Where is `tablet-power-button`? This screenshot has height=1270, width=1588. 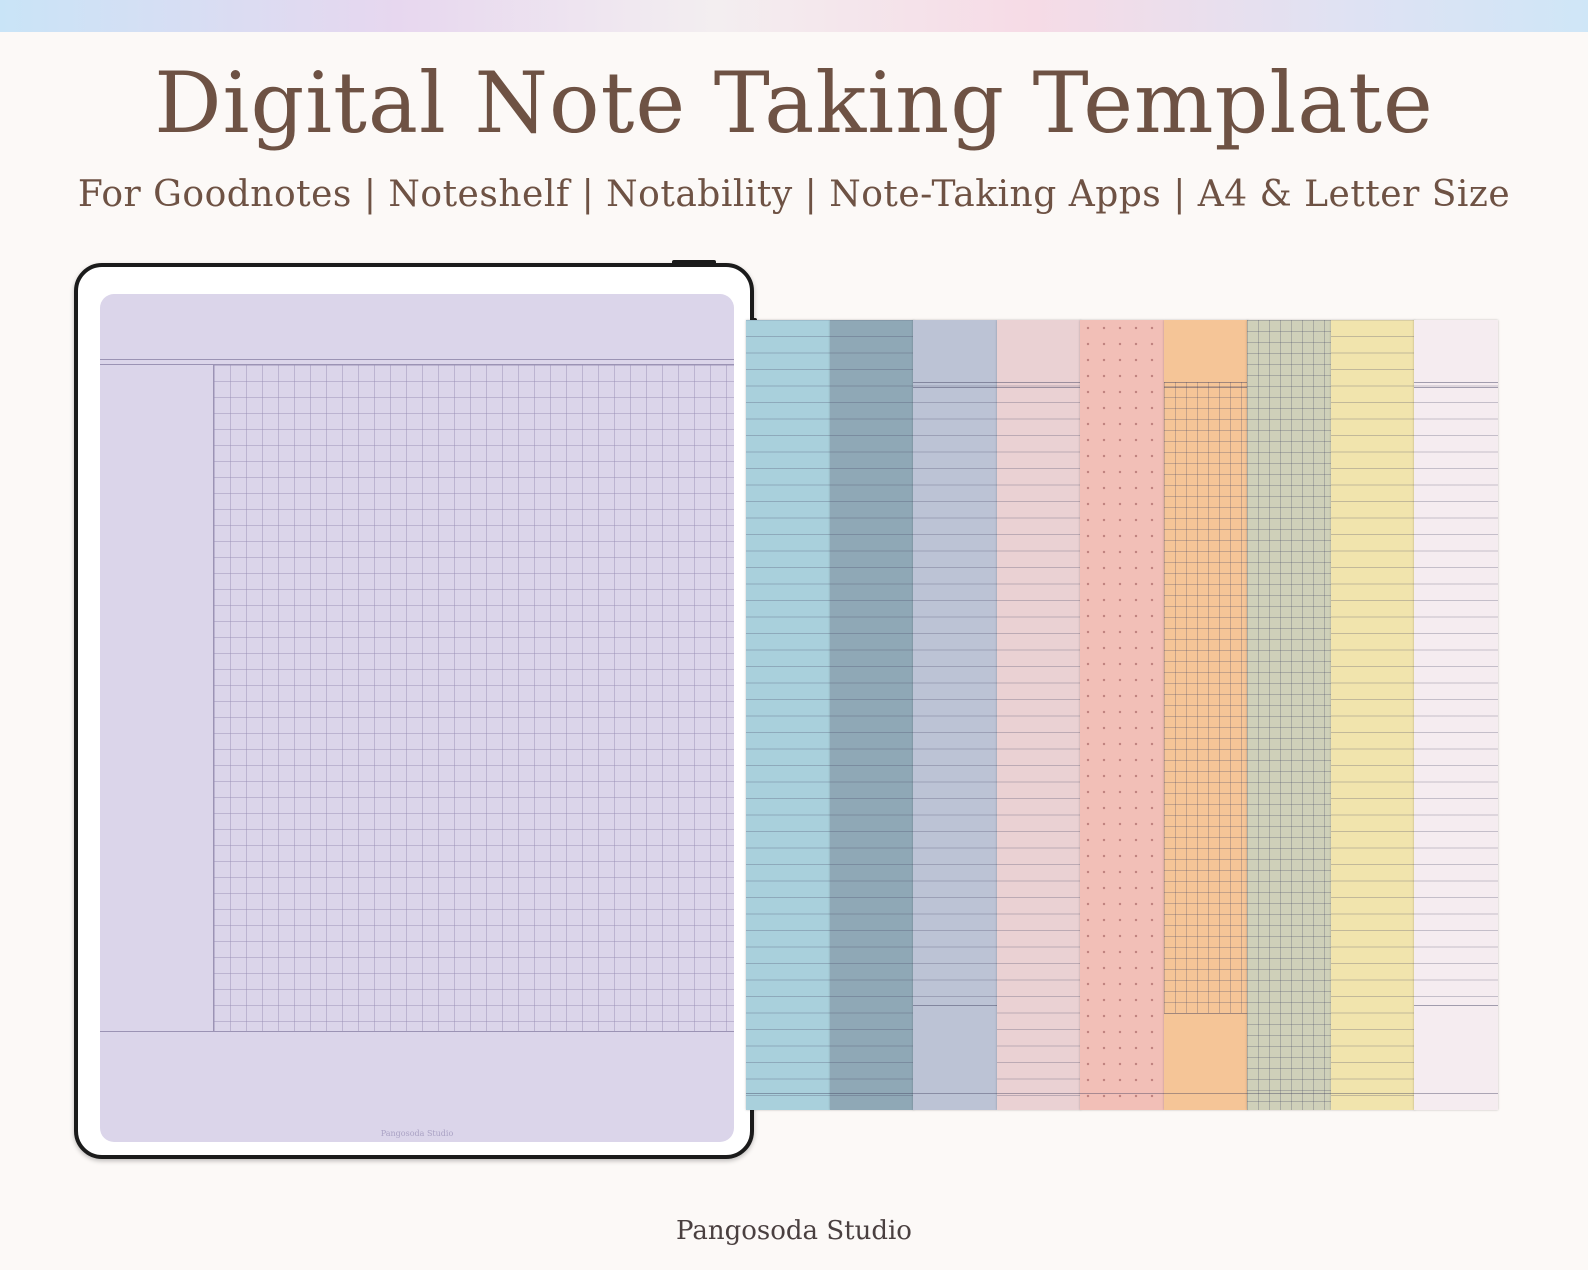
tablet-power-button is located at coordinates (694, 262).